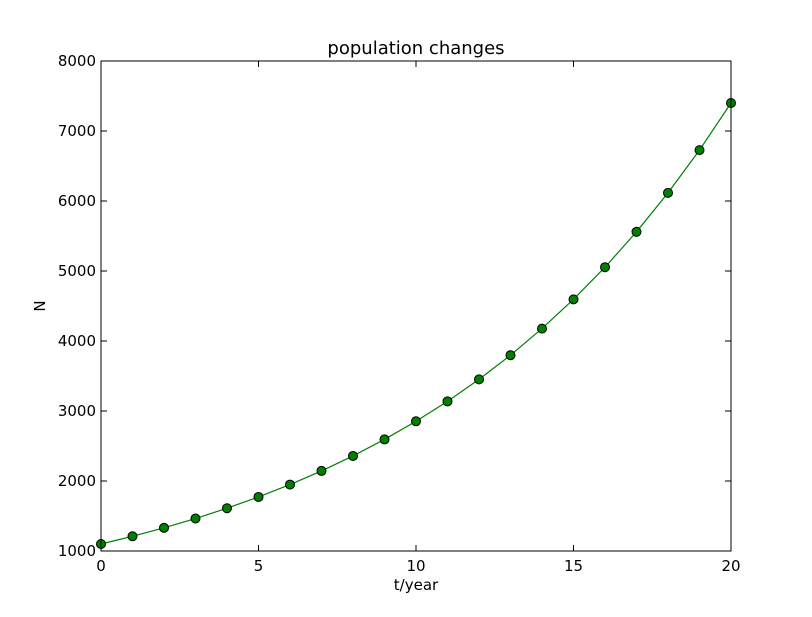 This screenshot has height=617, width=812. Describe the element at coordinates (77, 481) in the screenshot. I see `y-tick-label: 2000` at that location.